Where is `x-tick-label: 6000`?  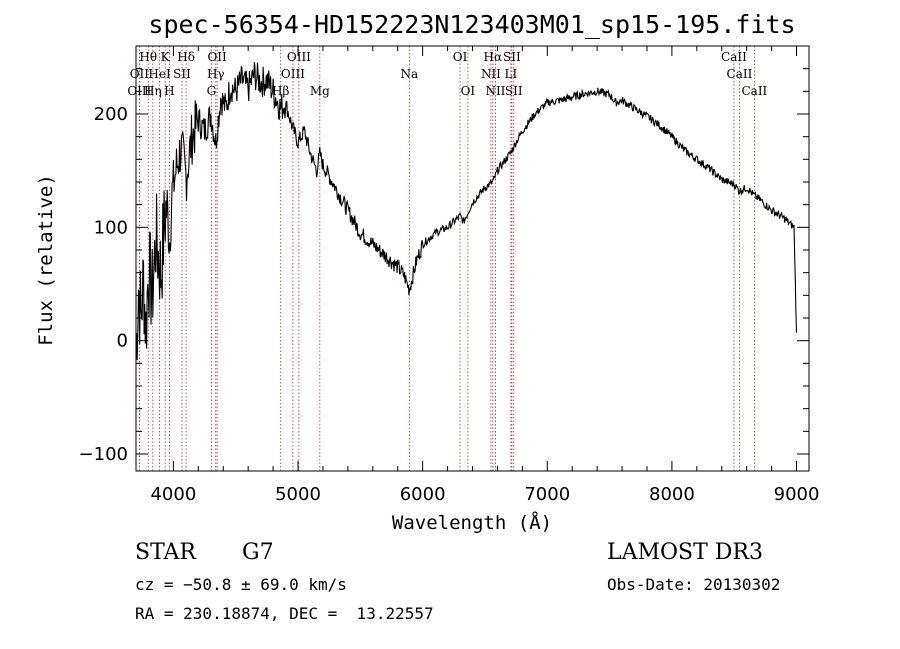
x-tick-label: 6000 is located at coordinates (423, 494).